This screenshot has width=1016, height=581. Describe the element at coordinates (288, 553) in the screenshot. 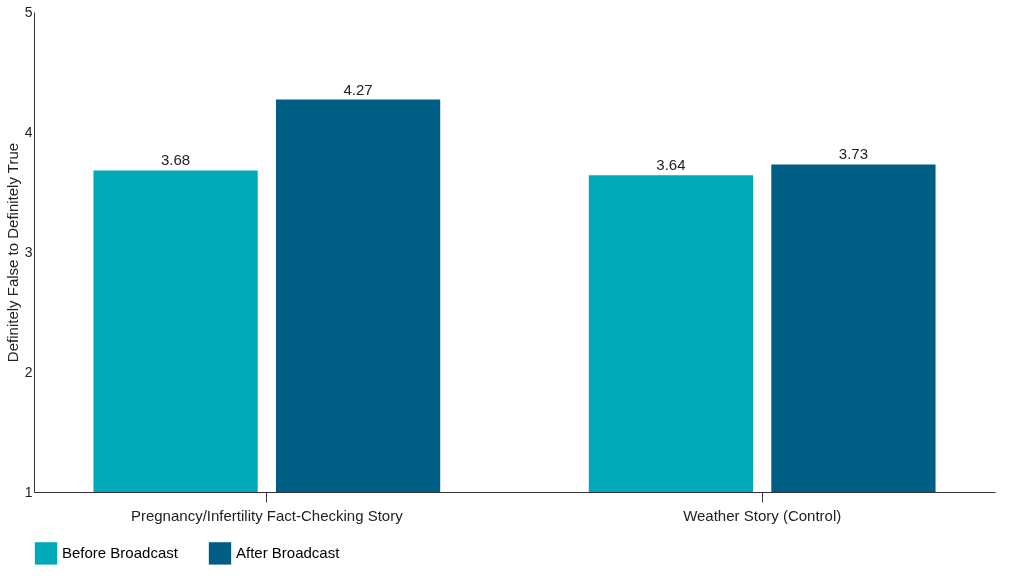

I see `legend-label: After Broadcast` at that location.